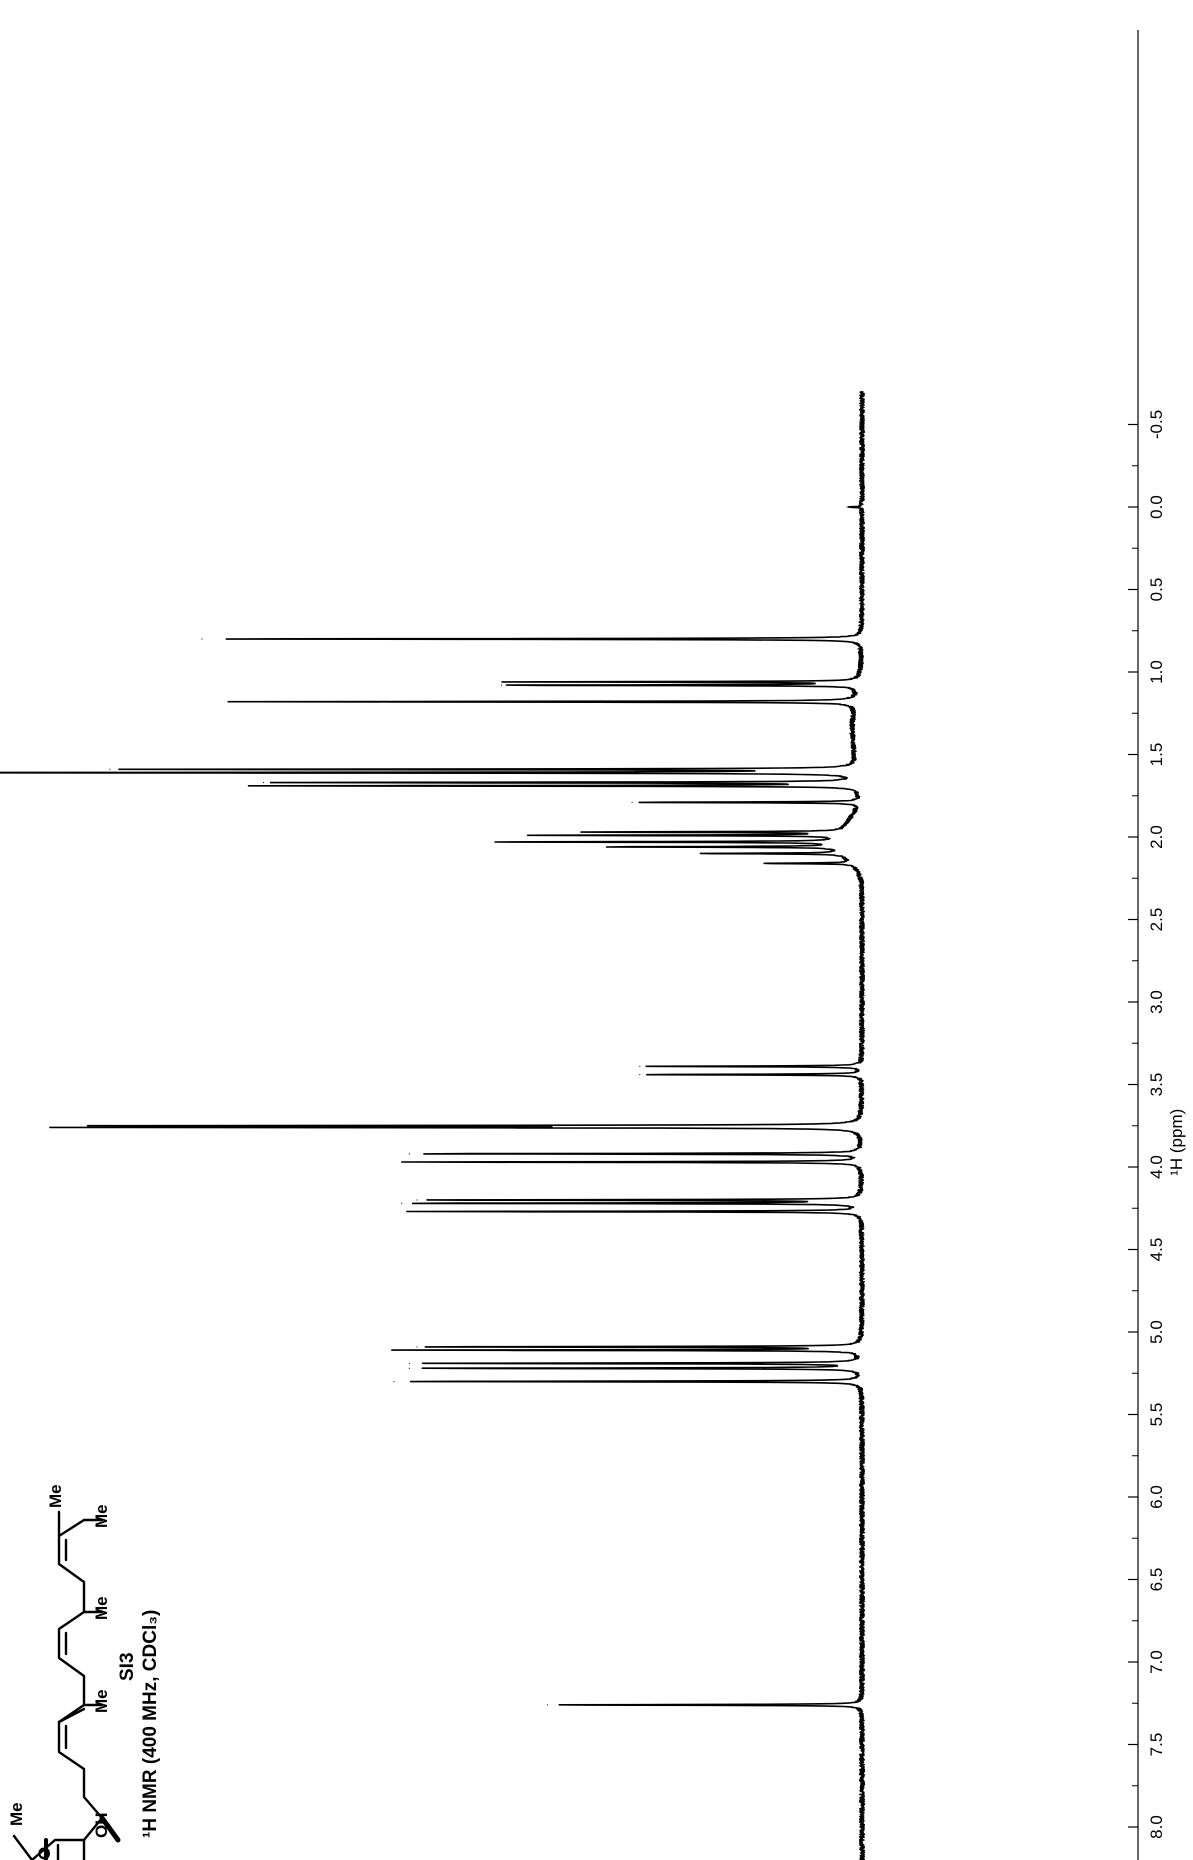 This screenshot has height=1860, width=1193. Describe the element at coordinates (1156, 1827) in the screenshot. I see `tick-label: 8.0` at that location.